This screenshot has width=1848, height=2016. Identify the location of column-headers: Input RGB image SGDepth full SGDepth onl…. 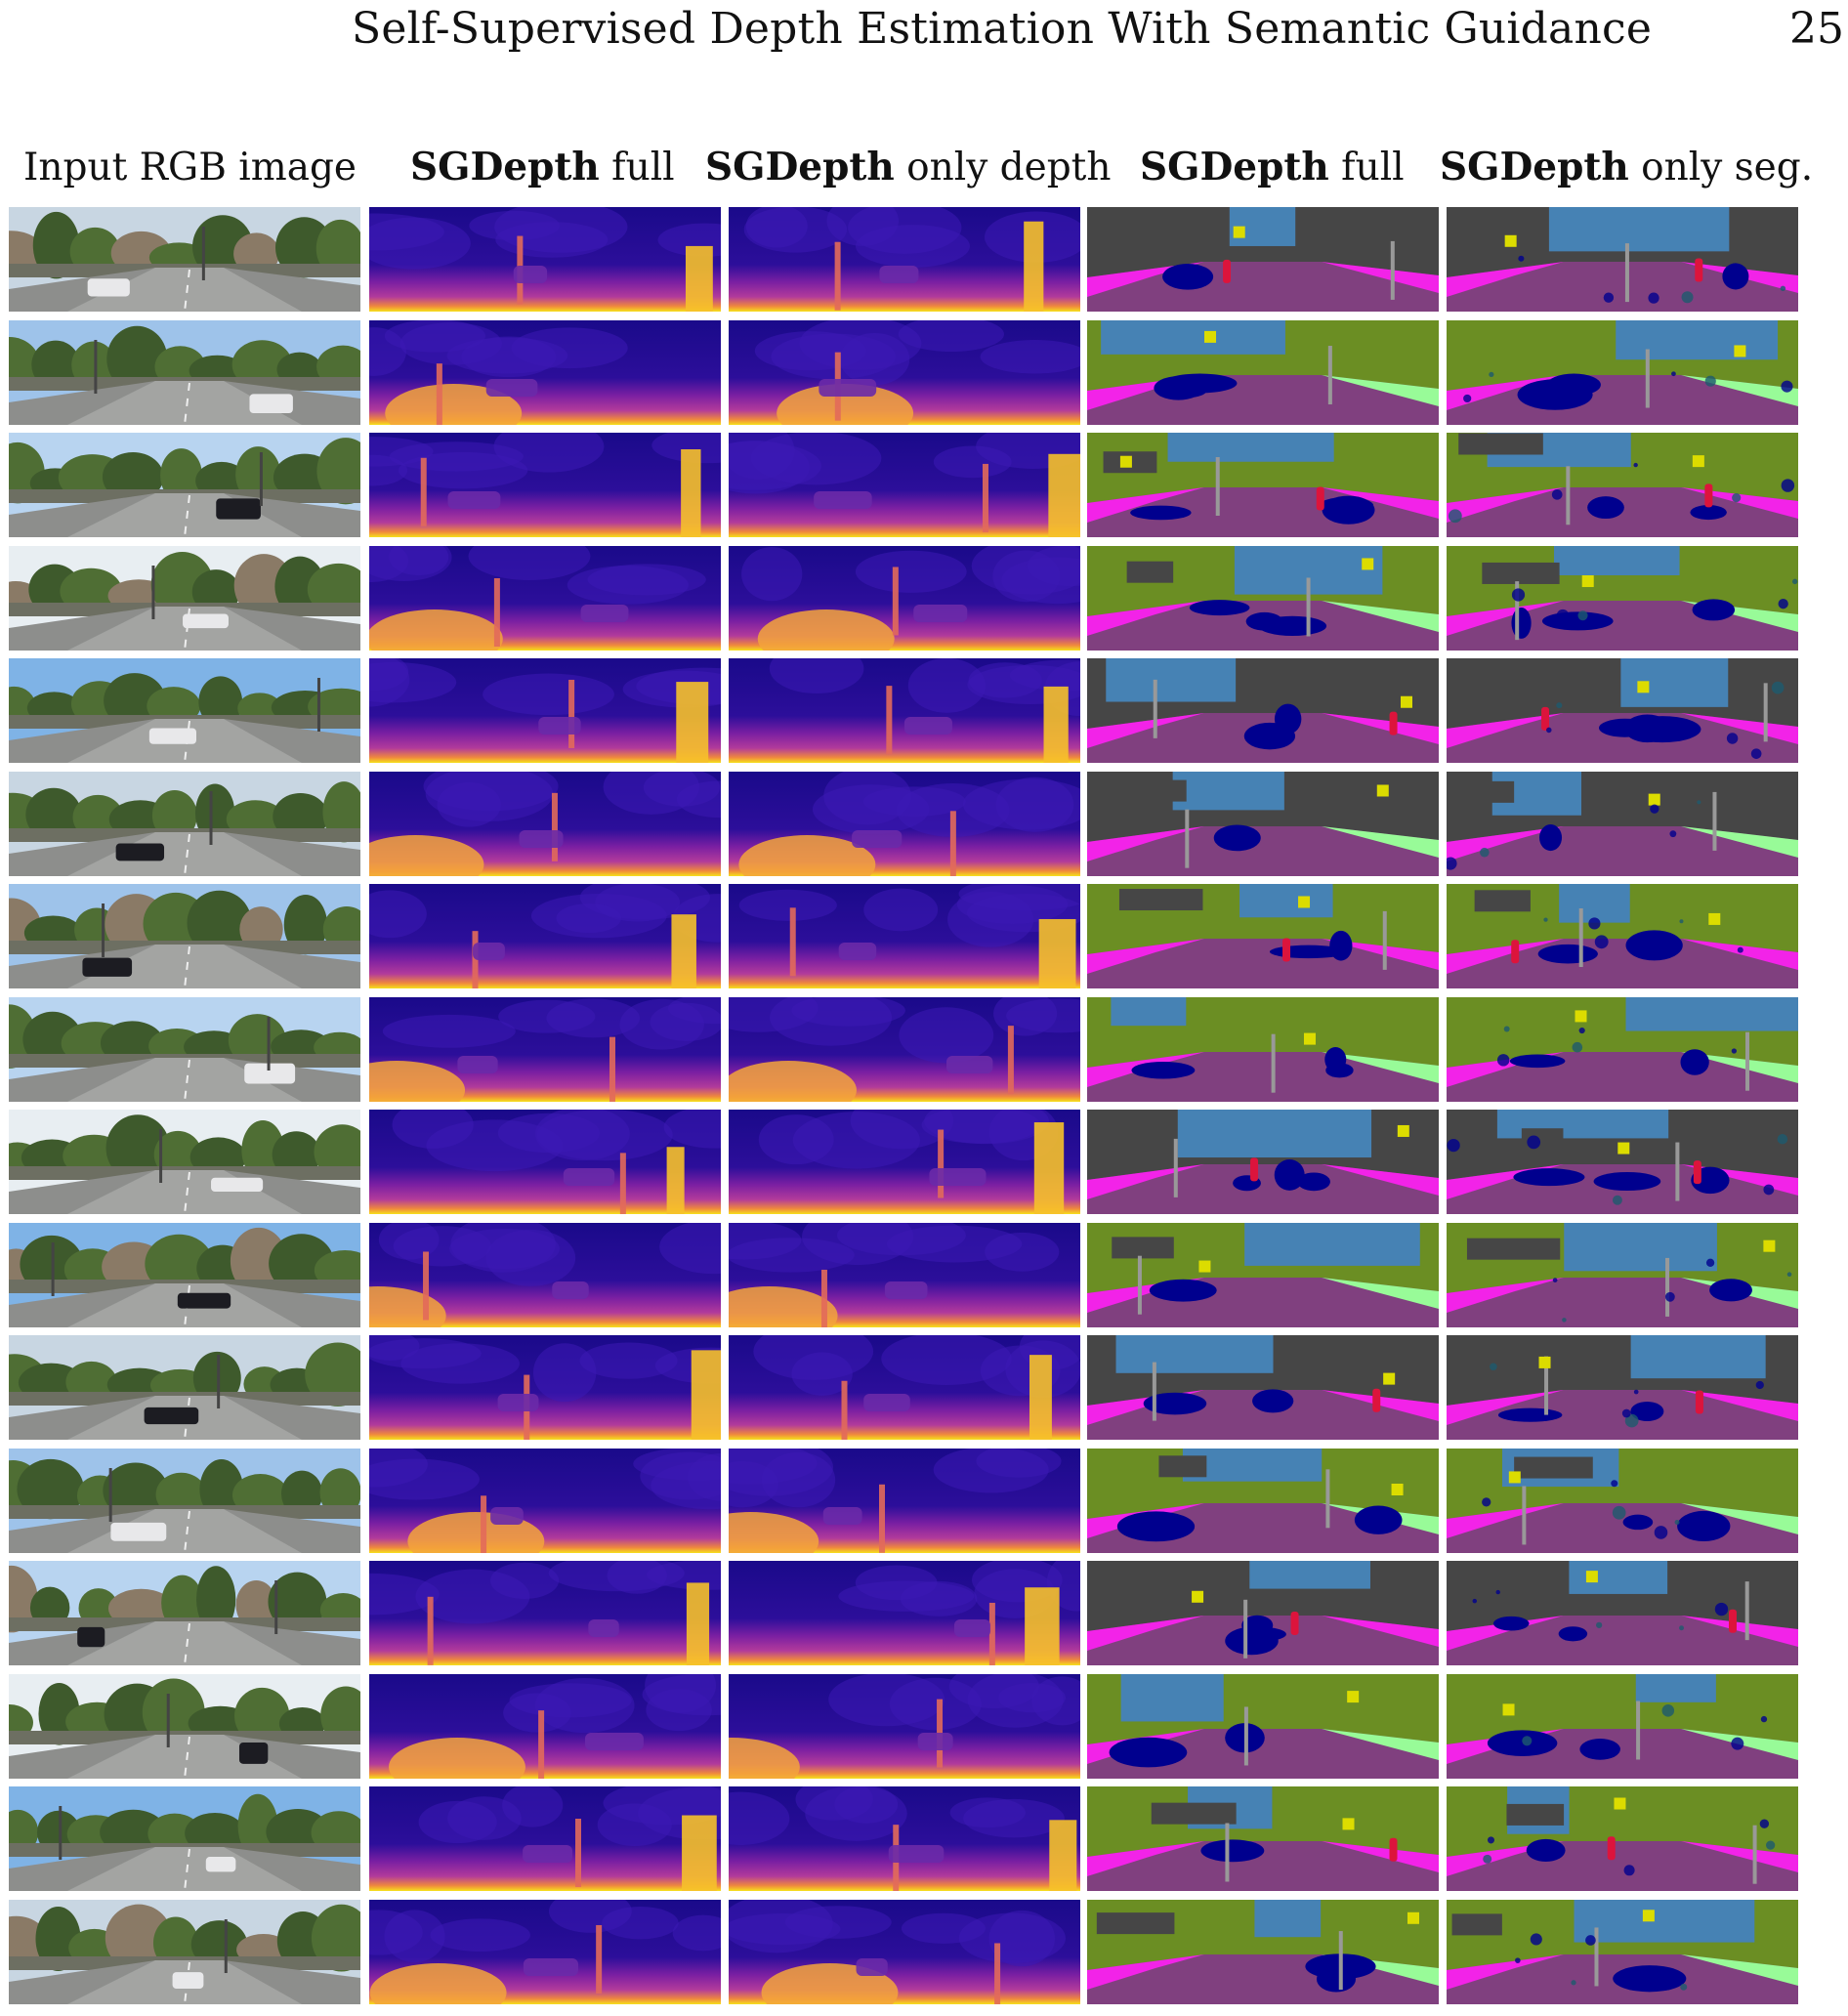
(924, 172).